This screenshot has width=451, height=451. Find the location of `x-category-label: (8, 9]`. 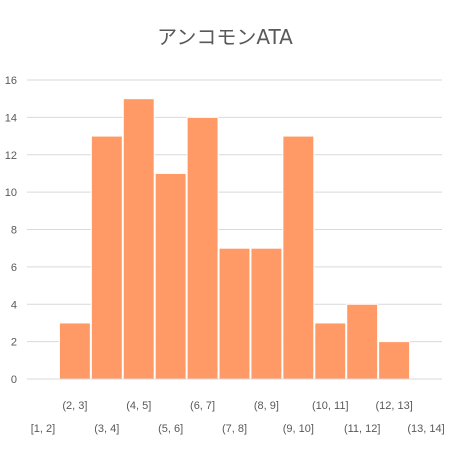

x-category-label: (8, 9] is located at coordinates (266, 406).